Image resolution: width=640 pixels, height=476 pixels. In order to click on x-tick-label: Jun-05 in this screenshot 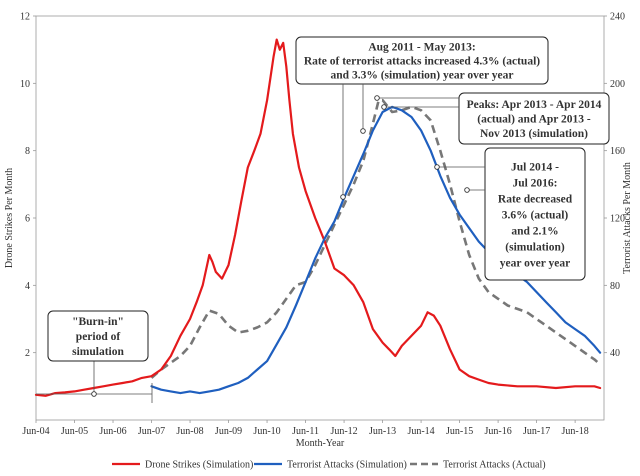, I will do `click(74, 431)`.